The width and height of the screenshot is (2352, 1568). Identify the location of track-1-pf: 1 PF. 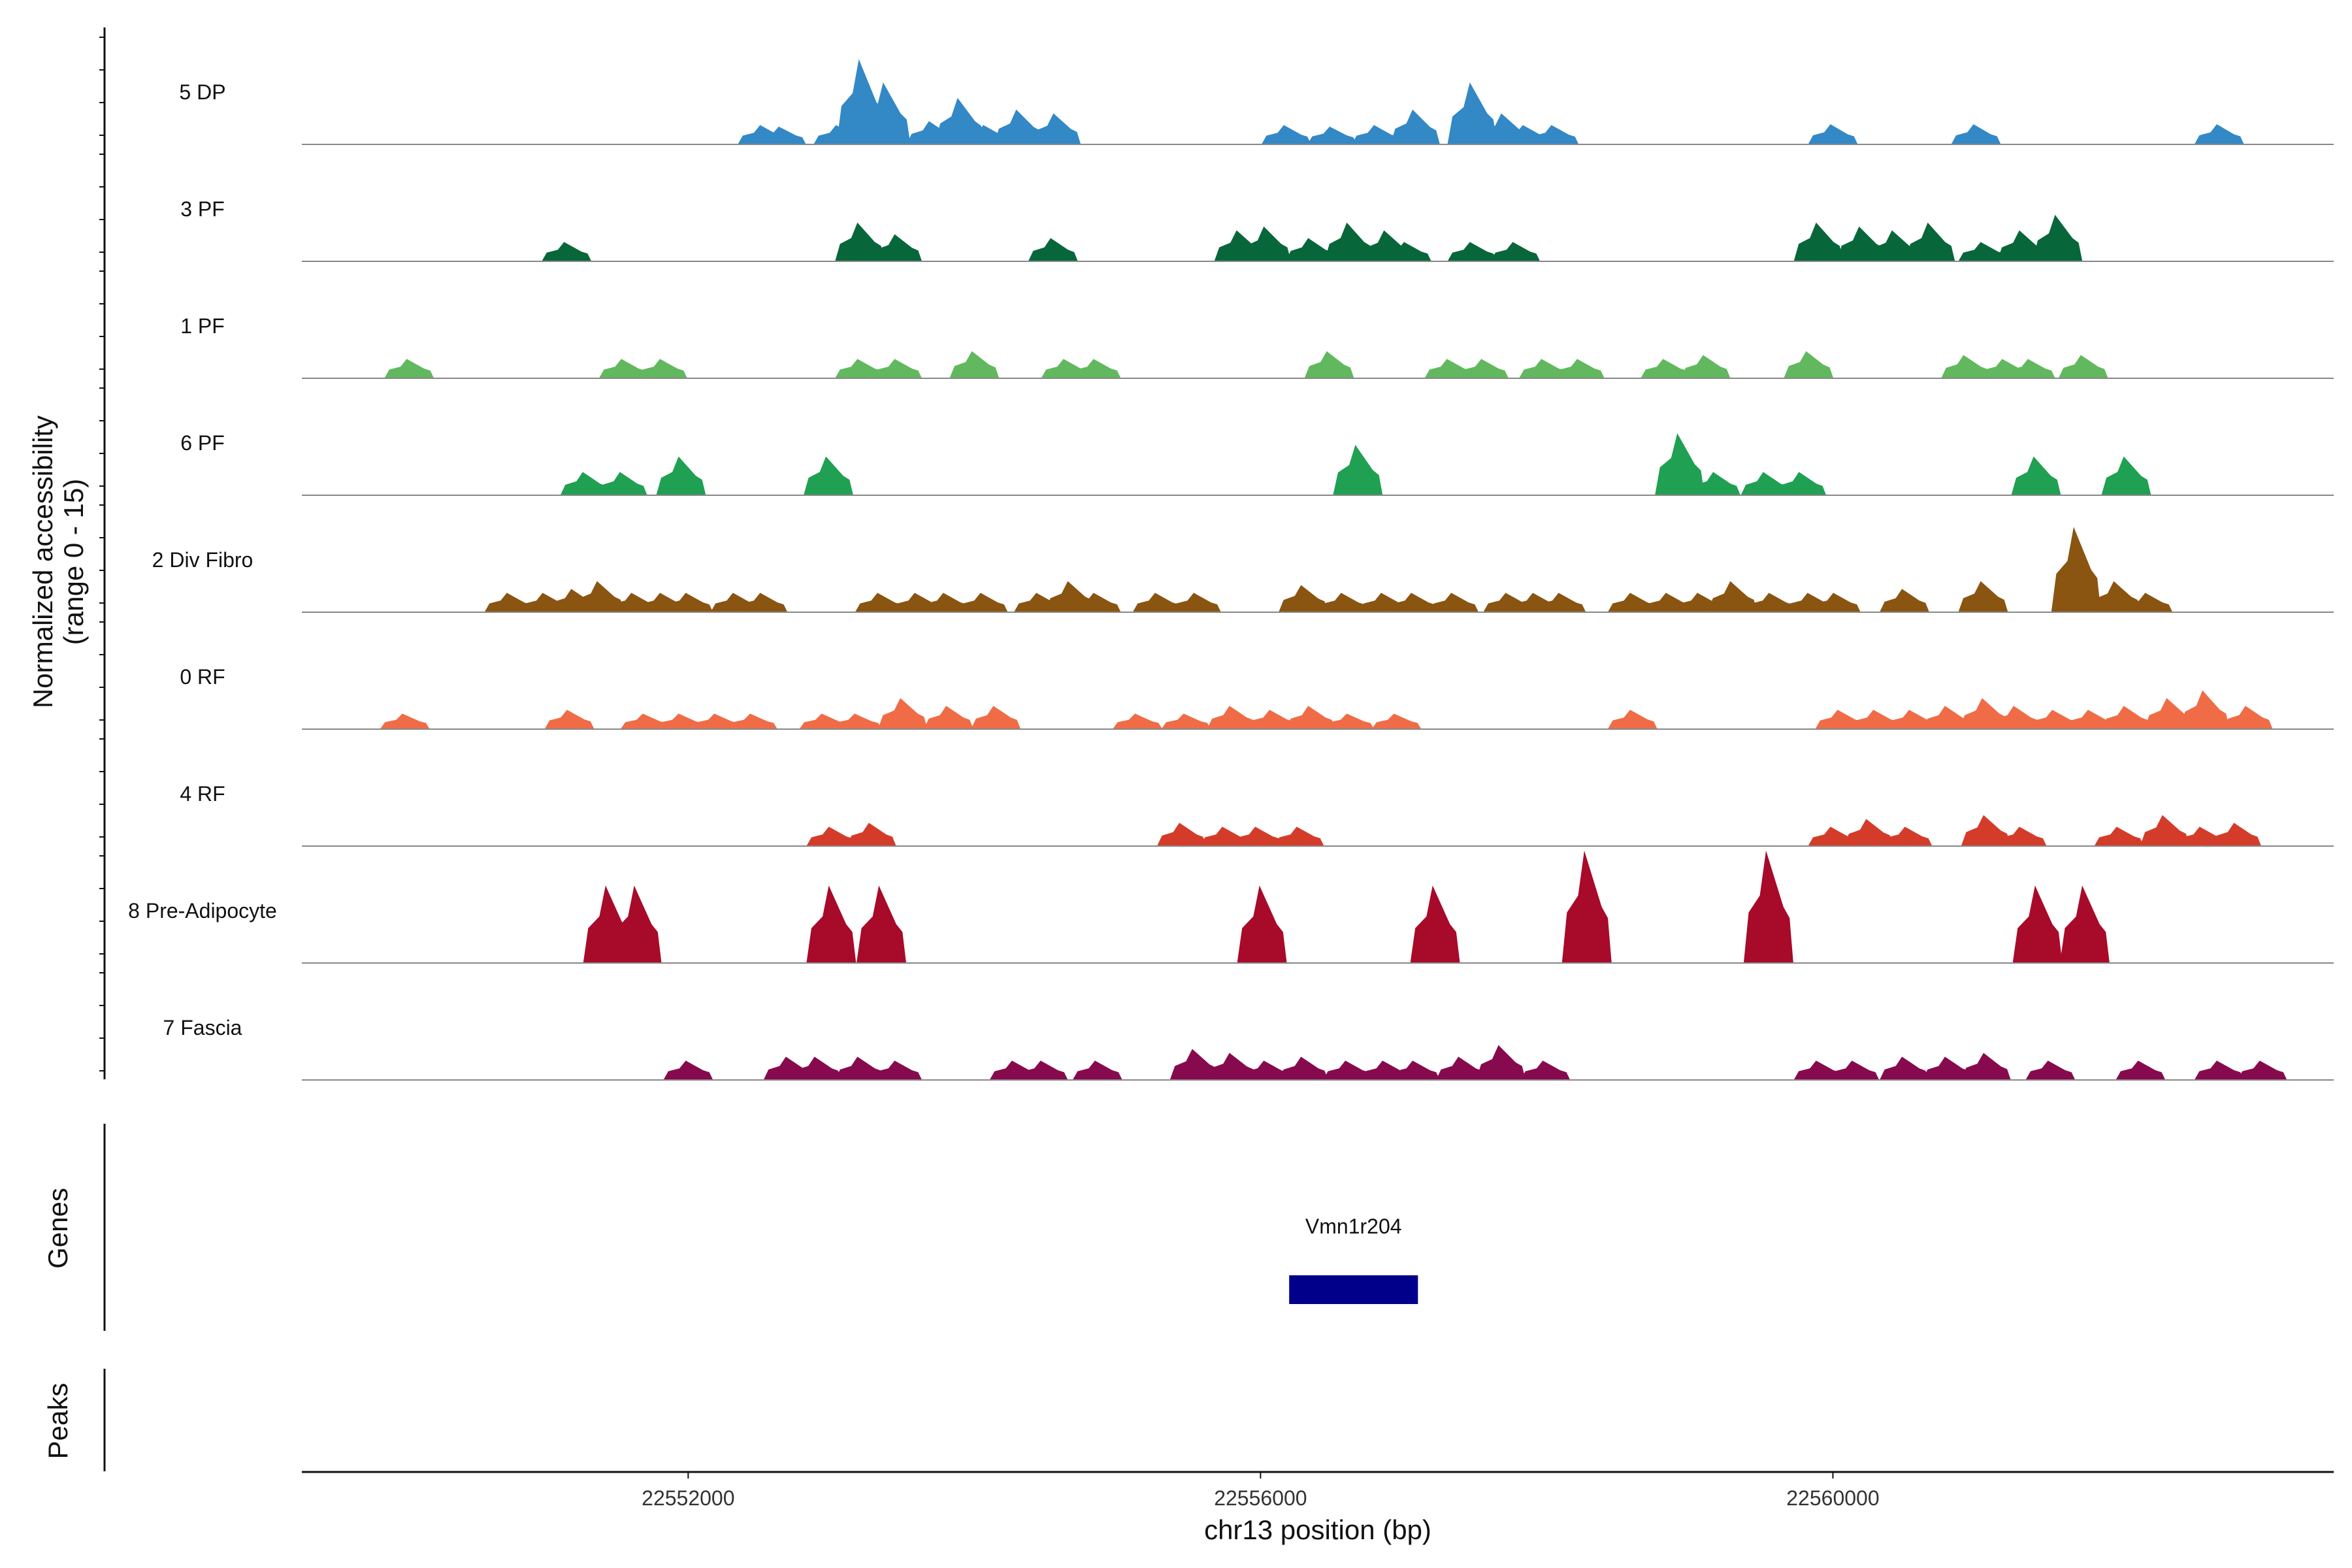
(1257, 346).